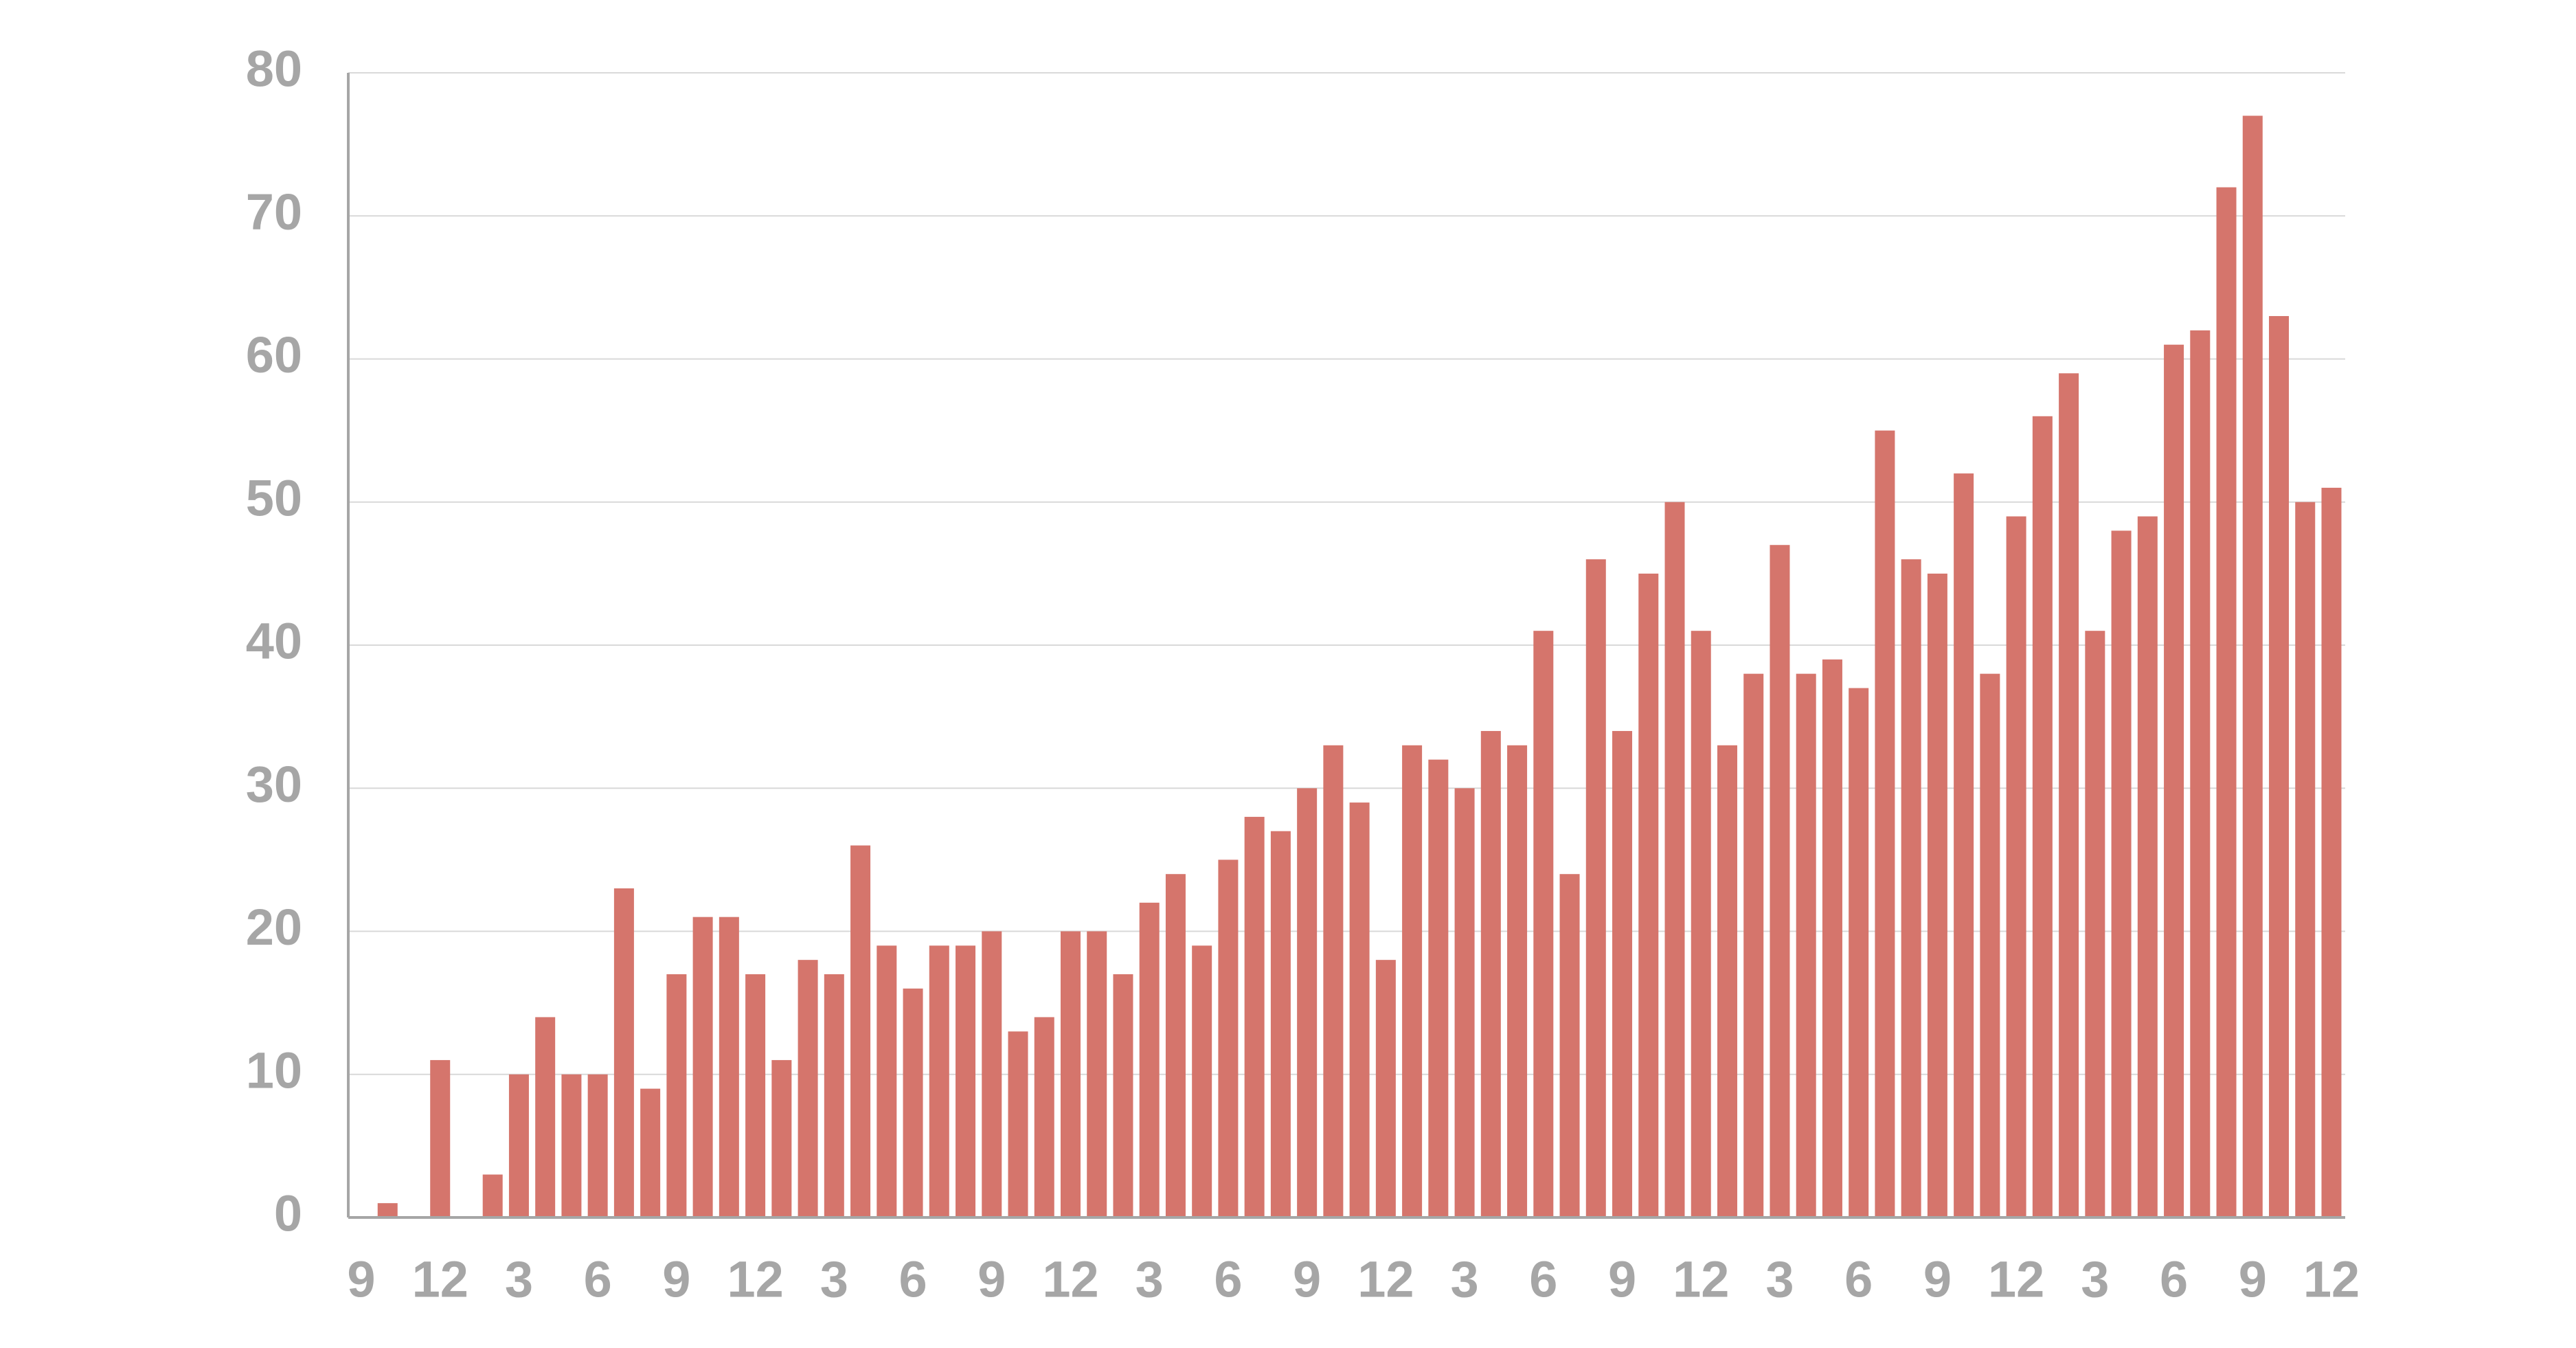  I want to click on y-tick-label: 10, so click(274, 1070).